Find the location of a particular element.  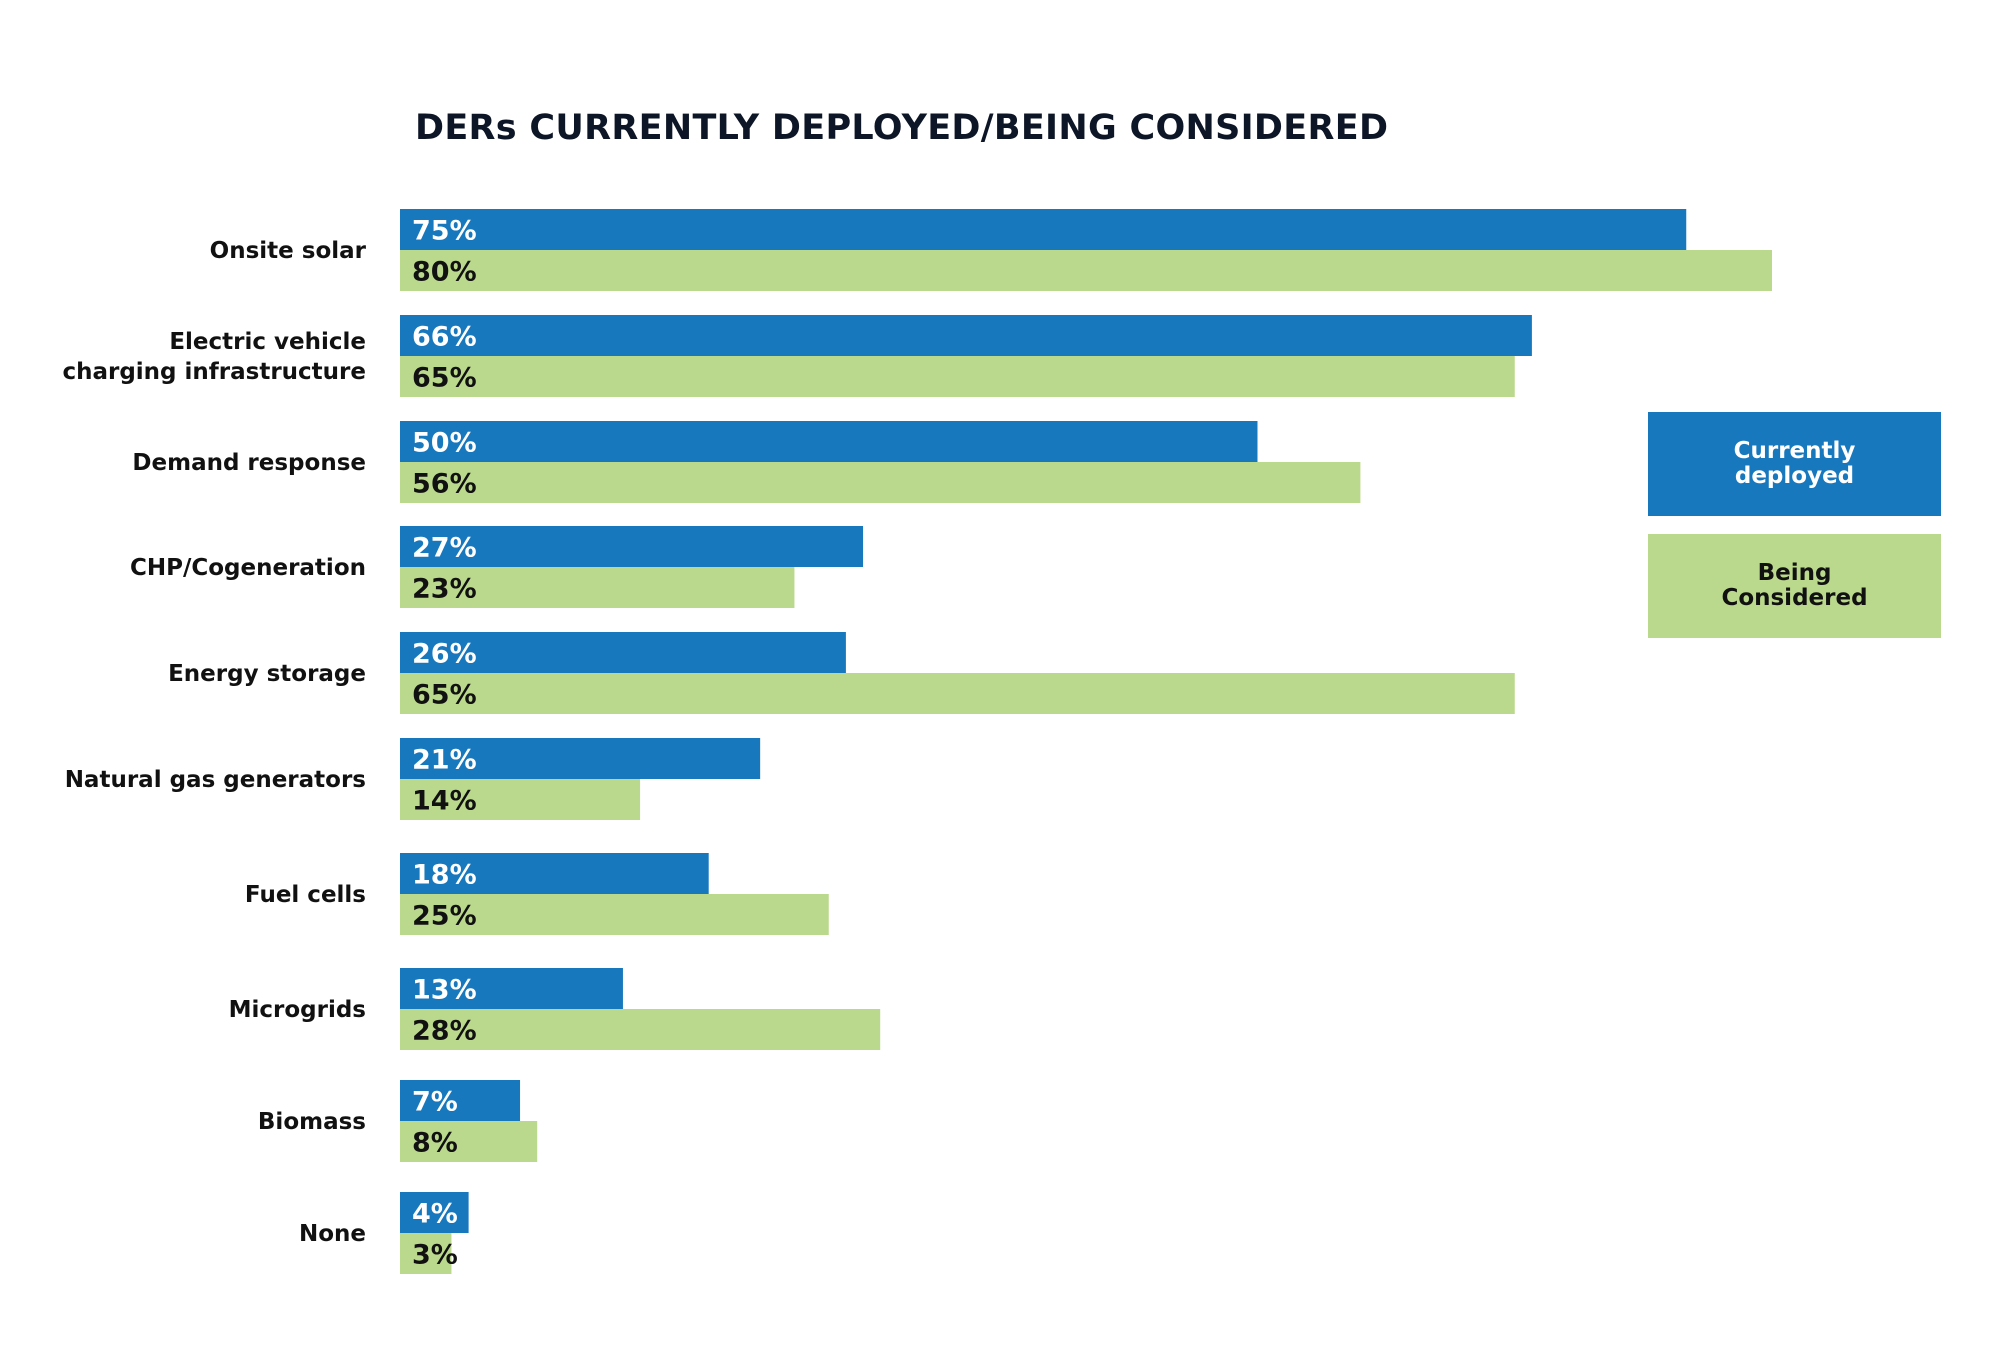

value-label-currently-deployed: 18% is located at coordinates (444, 875).